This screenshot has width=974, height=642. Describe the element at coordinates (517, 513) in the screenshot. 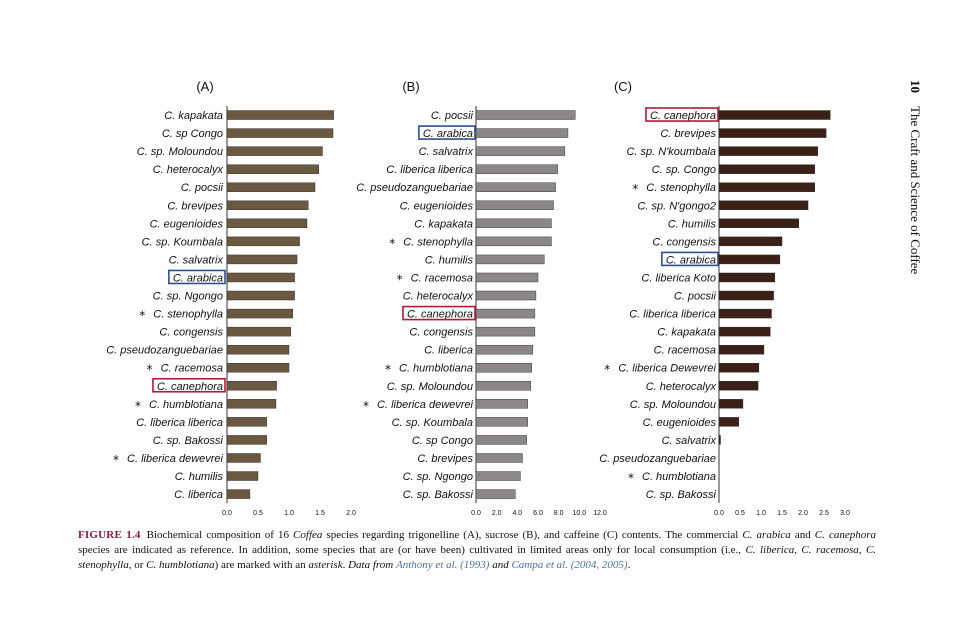

I see `x-tick-label: 4.0` at that location.